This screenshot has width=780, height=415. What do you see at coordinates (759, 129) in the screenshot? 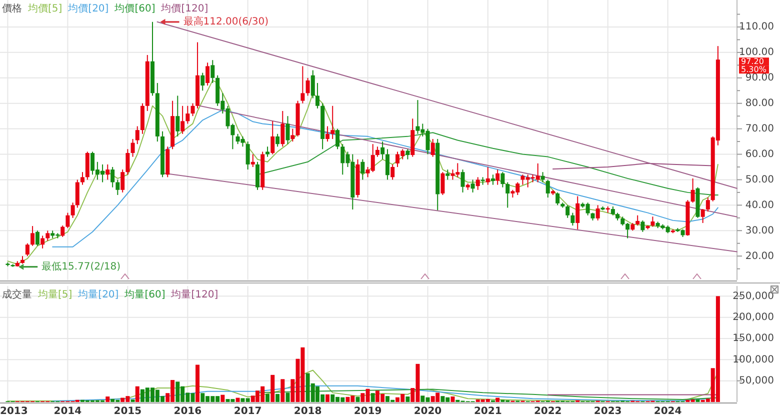
I see `y-tick-label: 70.00` at bounding box center [759, 129].